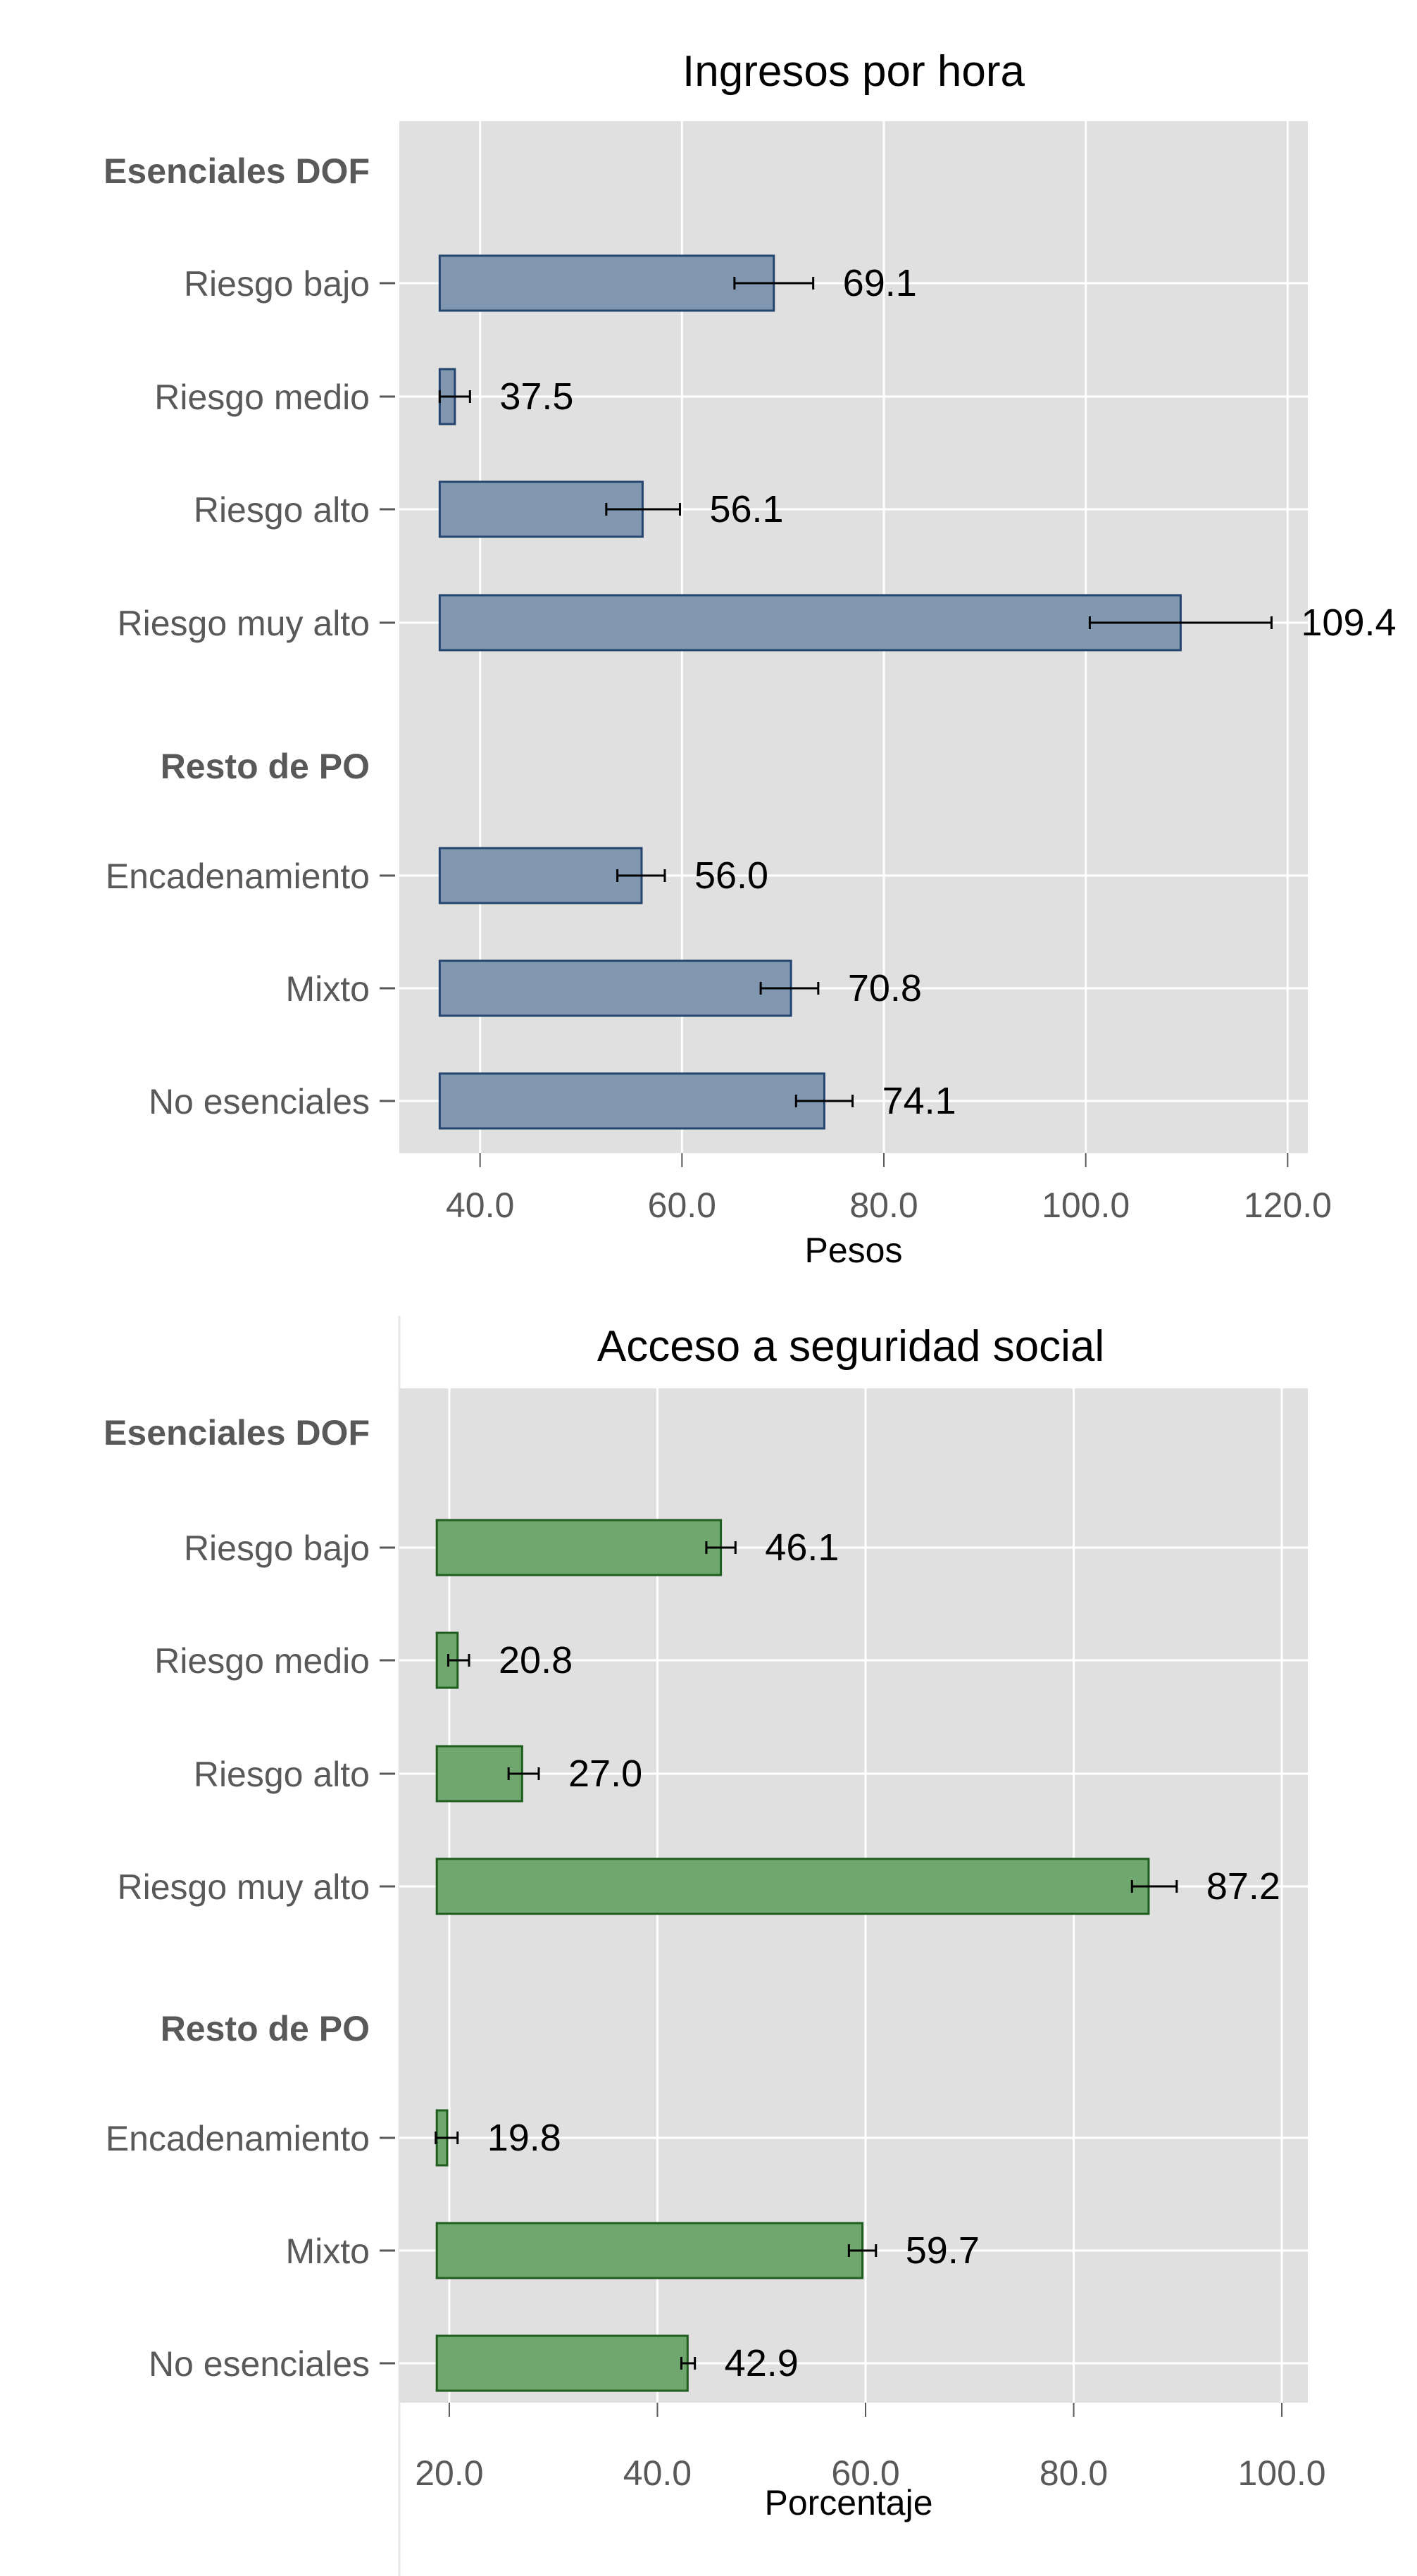 This screenshot has height=2576, width=1417. Describe the element at coordinates (1243, 1886) in the screenshot. I see `value-label: 87.2` at that location.